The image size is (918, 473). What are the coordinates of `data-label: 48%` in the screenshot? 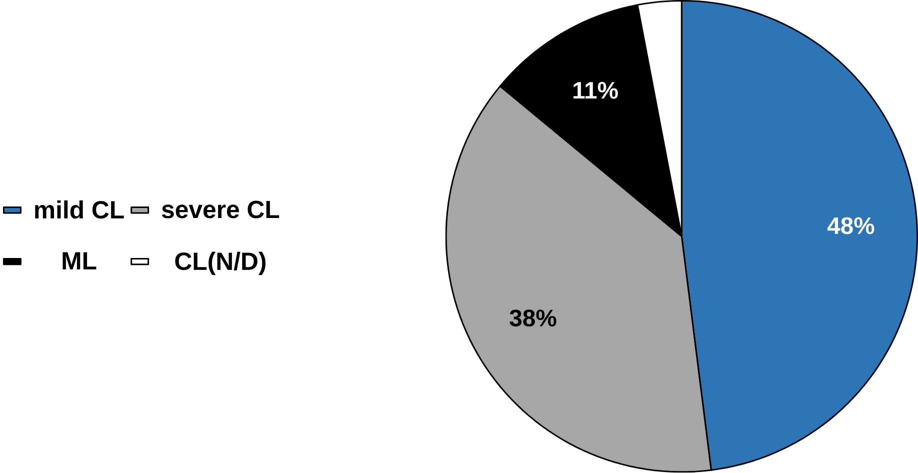 It's located at (850, 225).